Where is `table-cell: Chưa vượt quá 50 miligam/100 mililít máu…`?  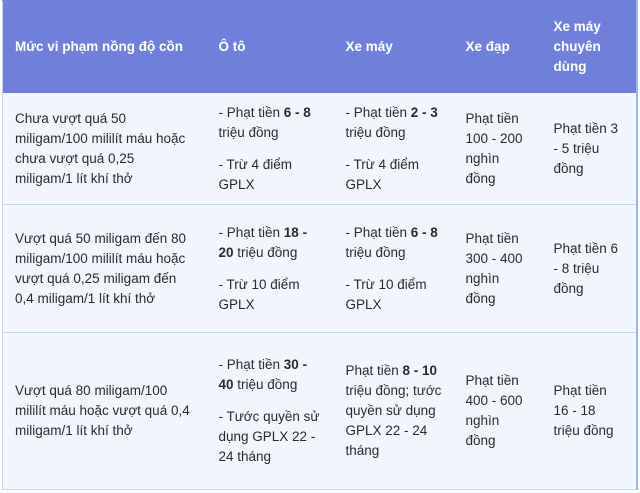 table-cell: Chưa vượt quá 50 miligam/100 mililít máu… is located at coordinates (104, 149).